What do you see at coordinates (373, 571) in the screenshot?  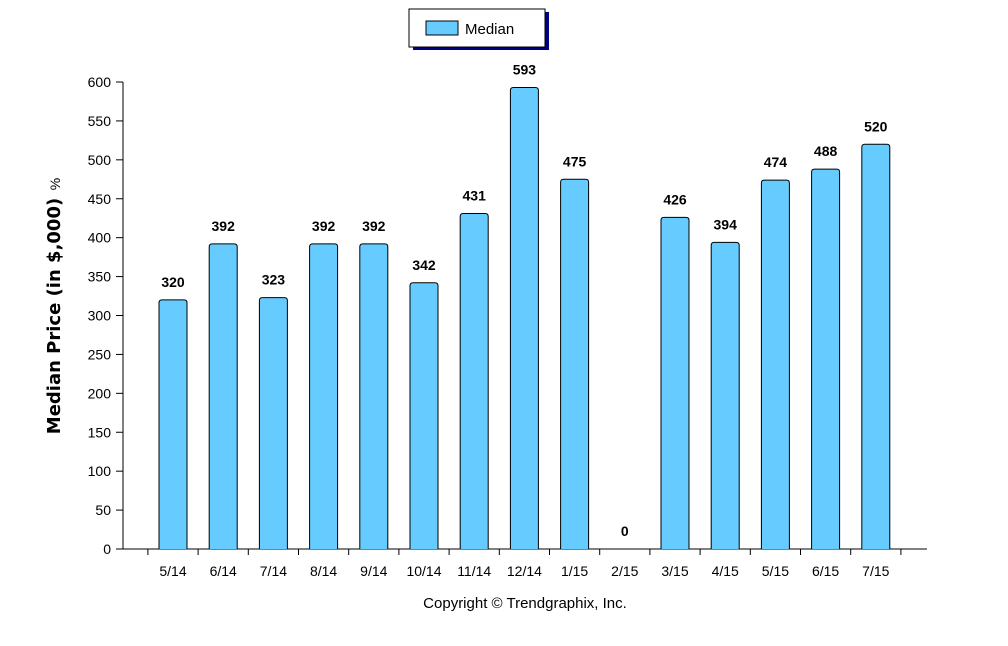 I see `x-tick-label: 9/14` at bounding box center [373, 571].